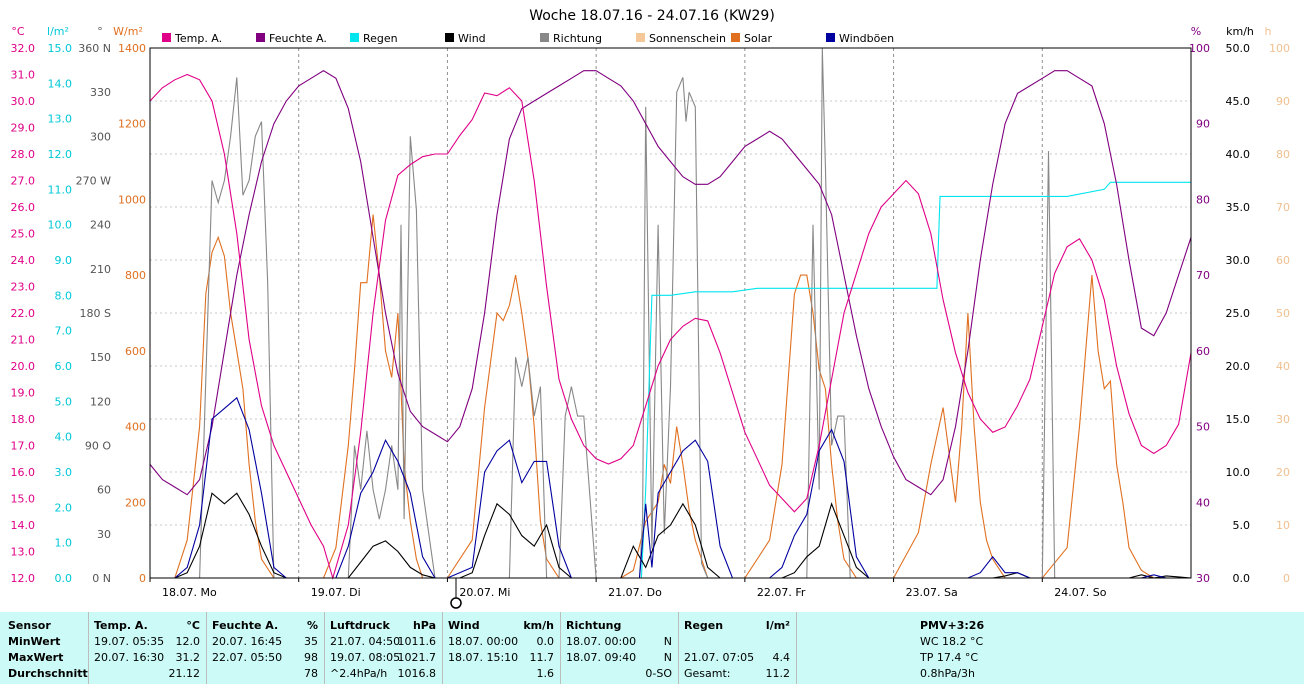 This screenshot has height=684, width=1304. What do you see at coordinates (1238, 207) in the screenshot?
I see `axis-tick-label: 35.0` at bounding box center [1238, 207].